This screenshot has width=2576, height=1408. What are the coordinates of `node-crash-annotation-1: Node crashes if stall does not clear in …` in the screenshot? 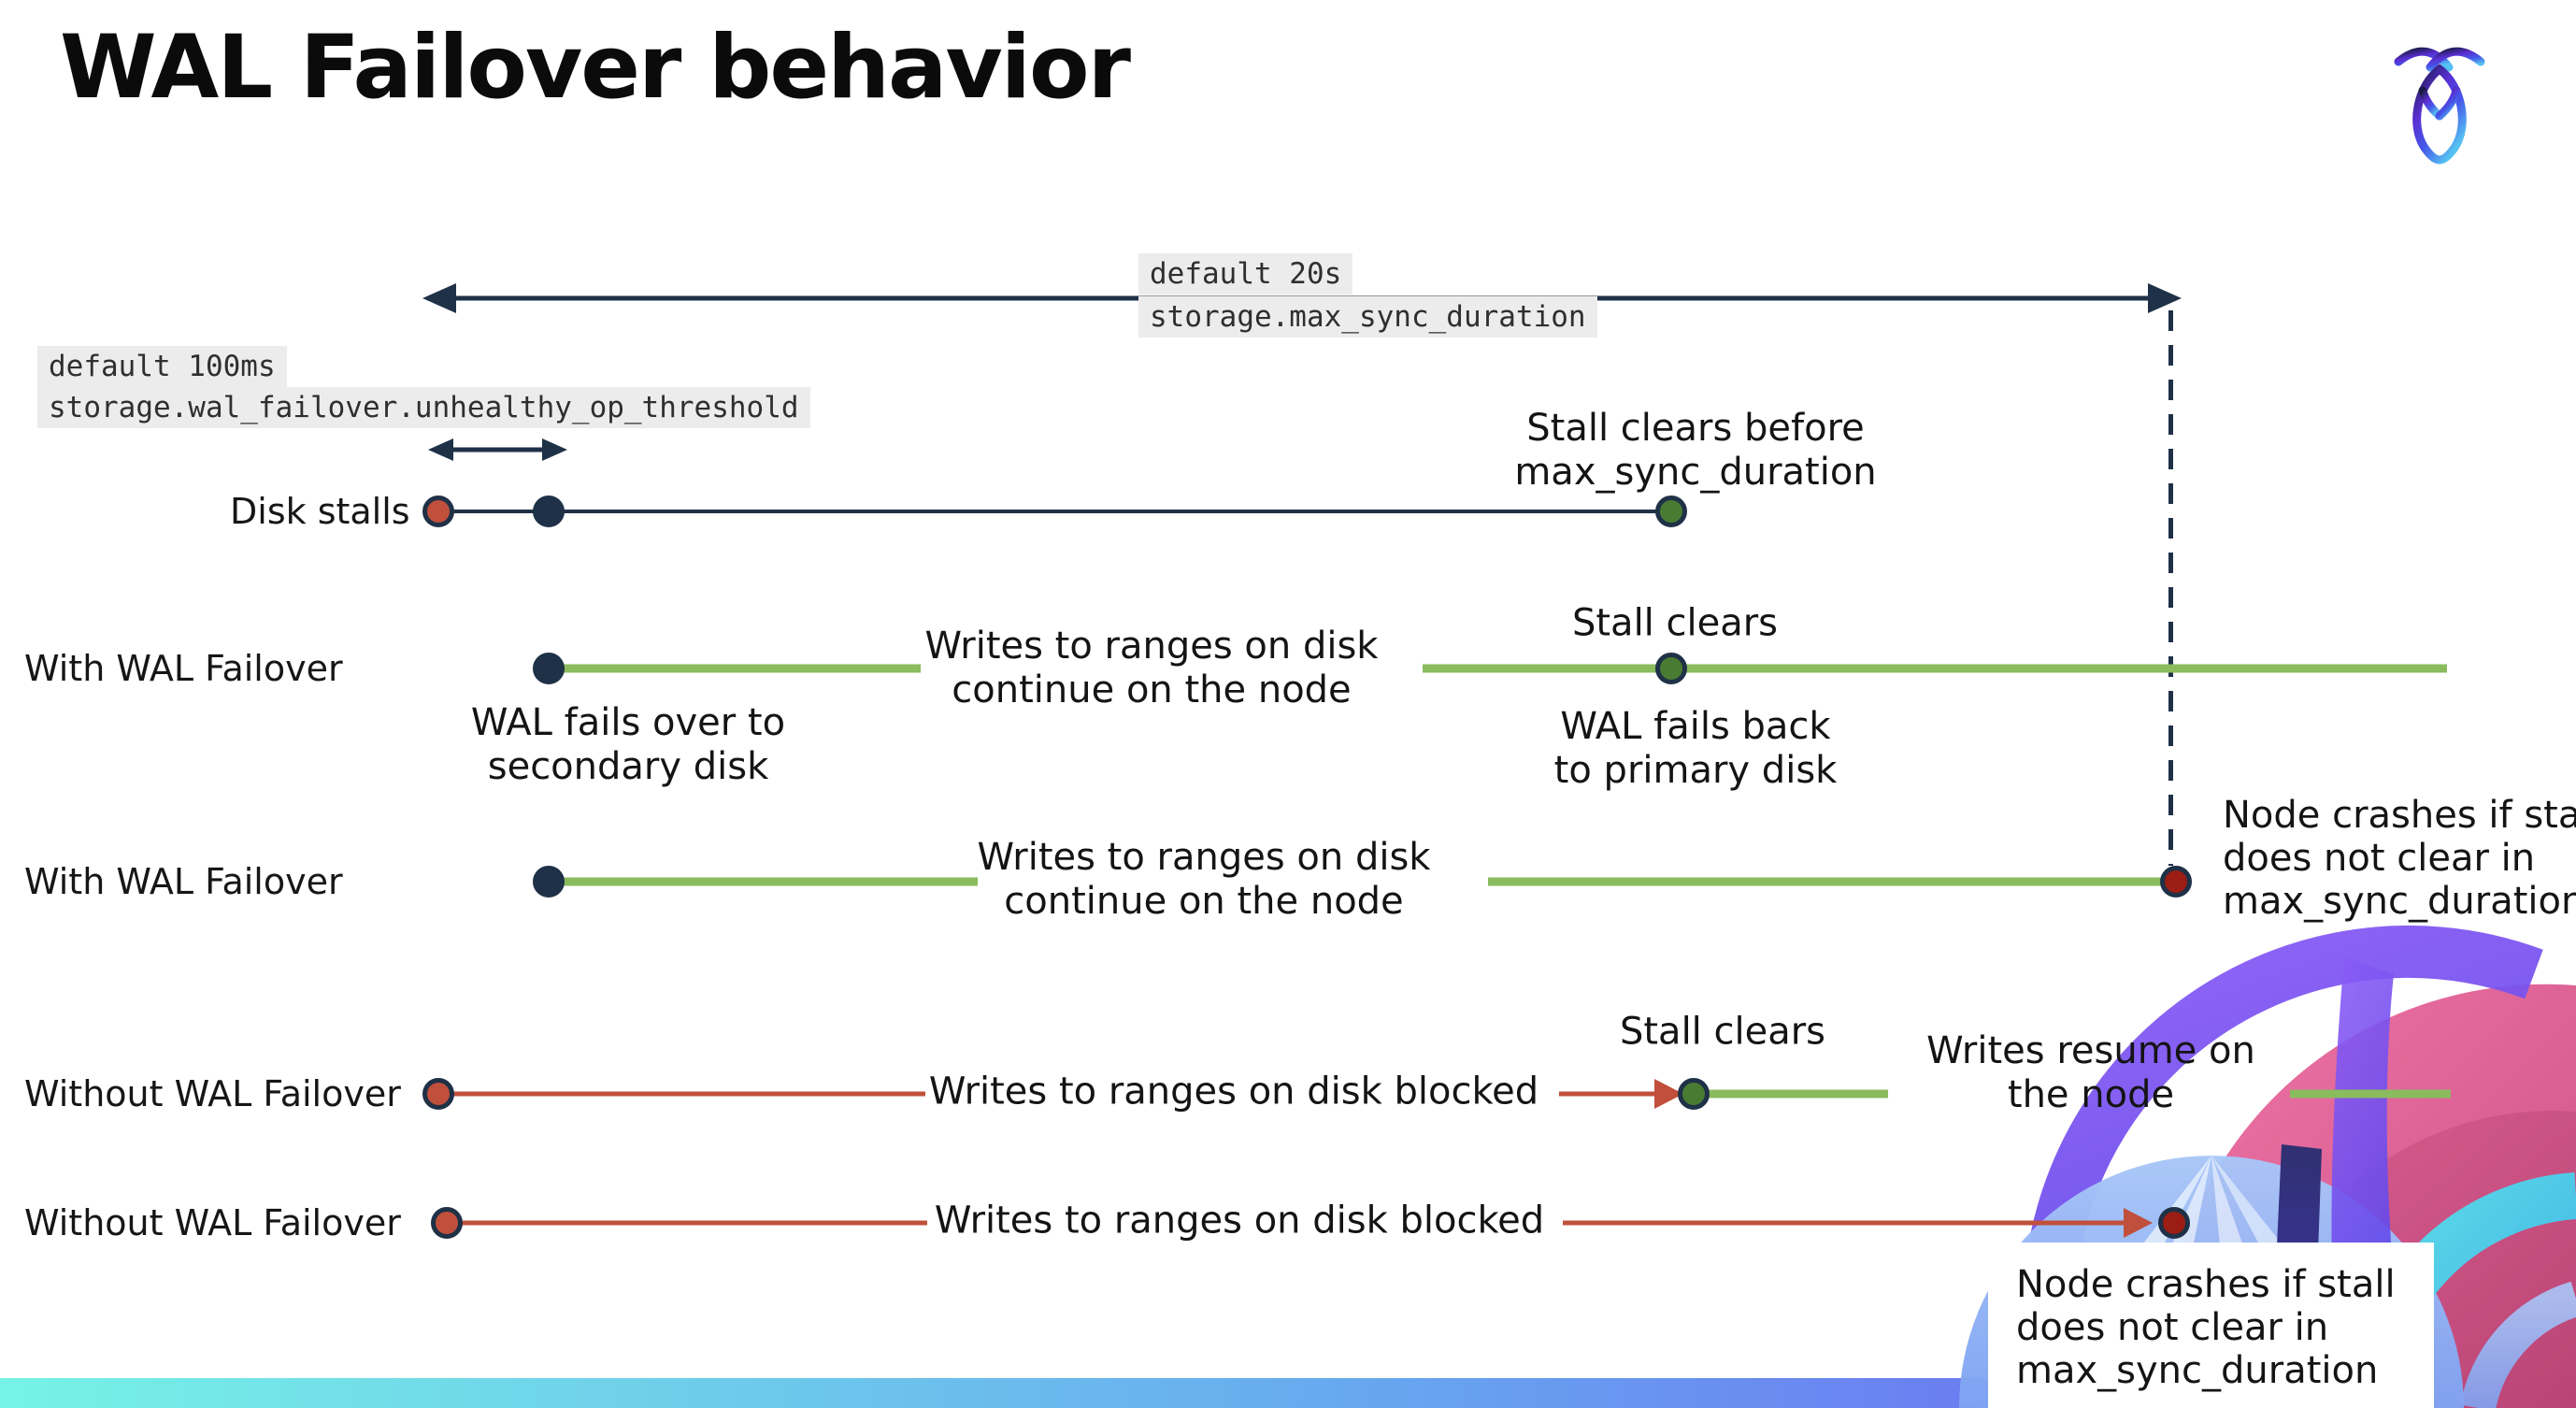 It's located at (2399, 858).